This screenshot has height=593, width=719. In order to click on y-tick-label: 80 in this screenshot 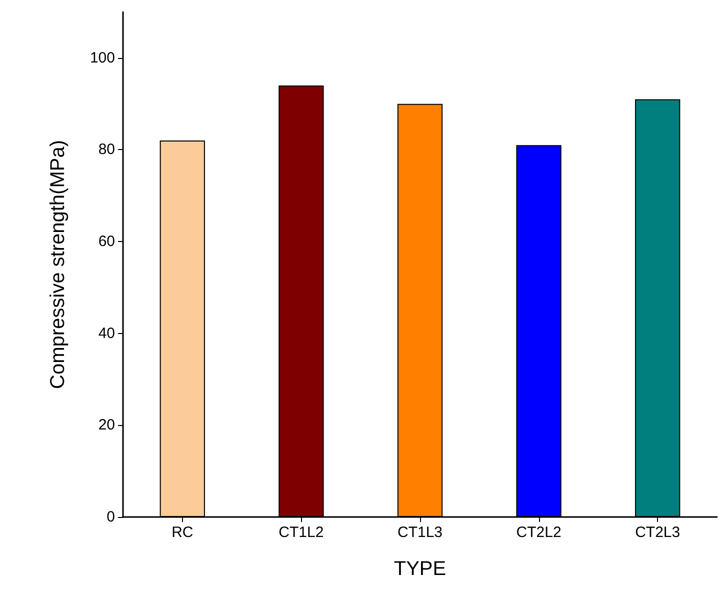, I will do `click(106, 149)`.